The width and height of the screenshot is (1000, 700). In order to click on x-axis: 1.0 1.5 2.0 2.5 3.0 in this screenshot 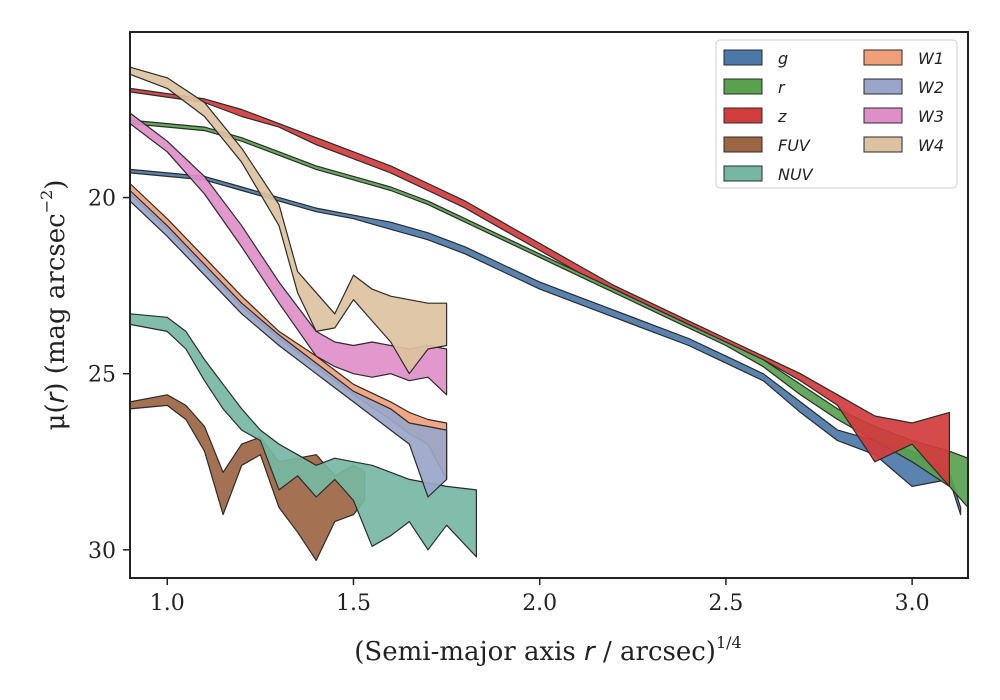, I will do `click(540, 597)`.